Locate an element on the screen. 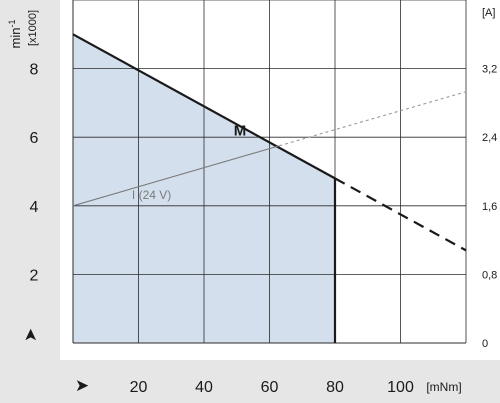 This screenshot has height=403, width=500. y-axis-arrow-icon: ➤ is located at coordinates (30, 335).